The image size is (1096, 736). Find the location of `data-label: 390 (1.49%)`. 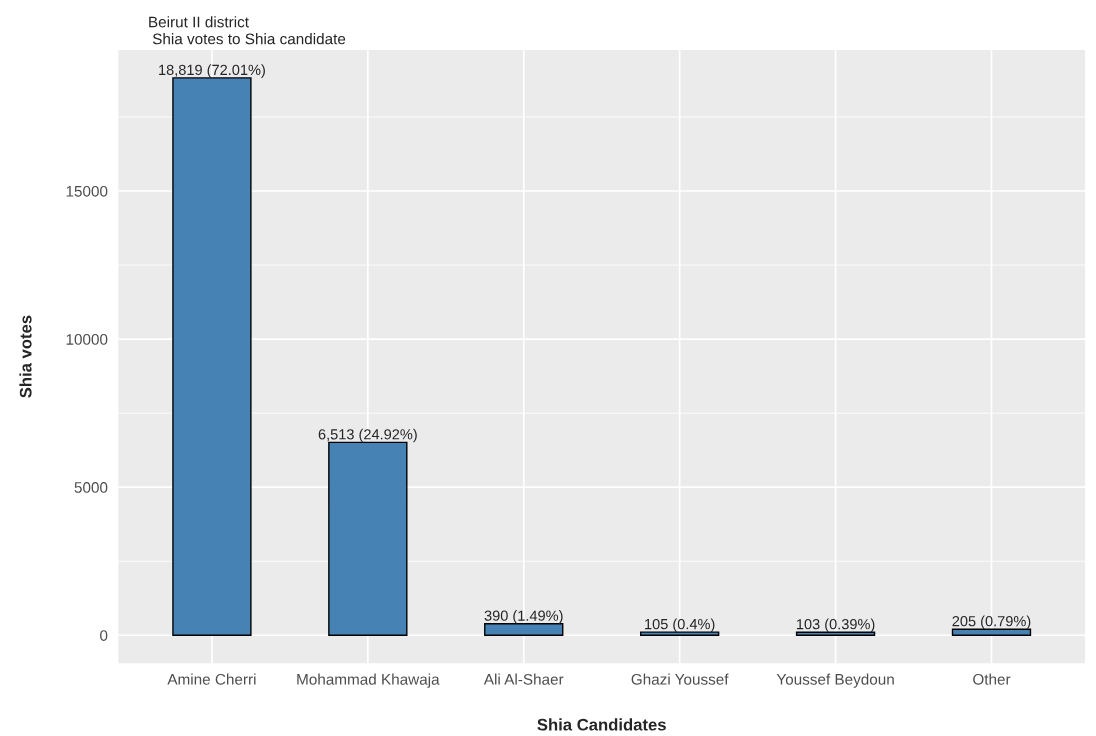

data-label: 390 (1.49%) is located at coordinates (523, 617).